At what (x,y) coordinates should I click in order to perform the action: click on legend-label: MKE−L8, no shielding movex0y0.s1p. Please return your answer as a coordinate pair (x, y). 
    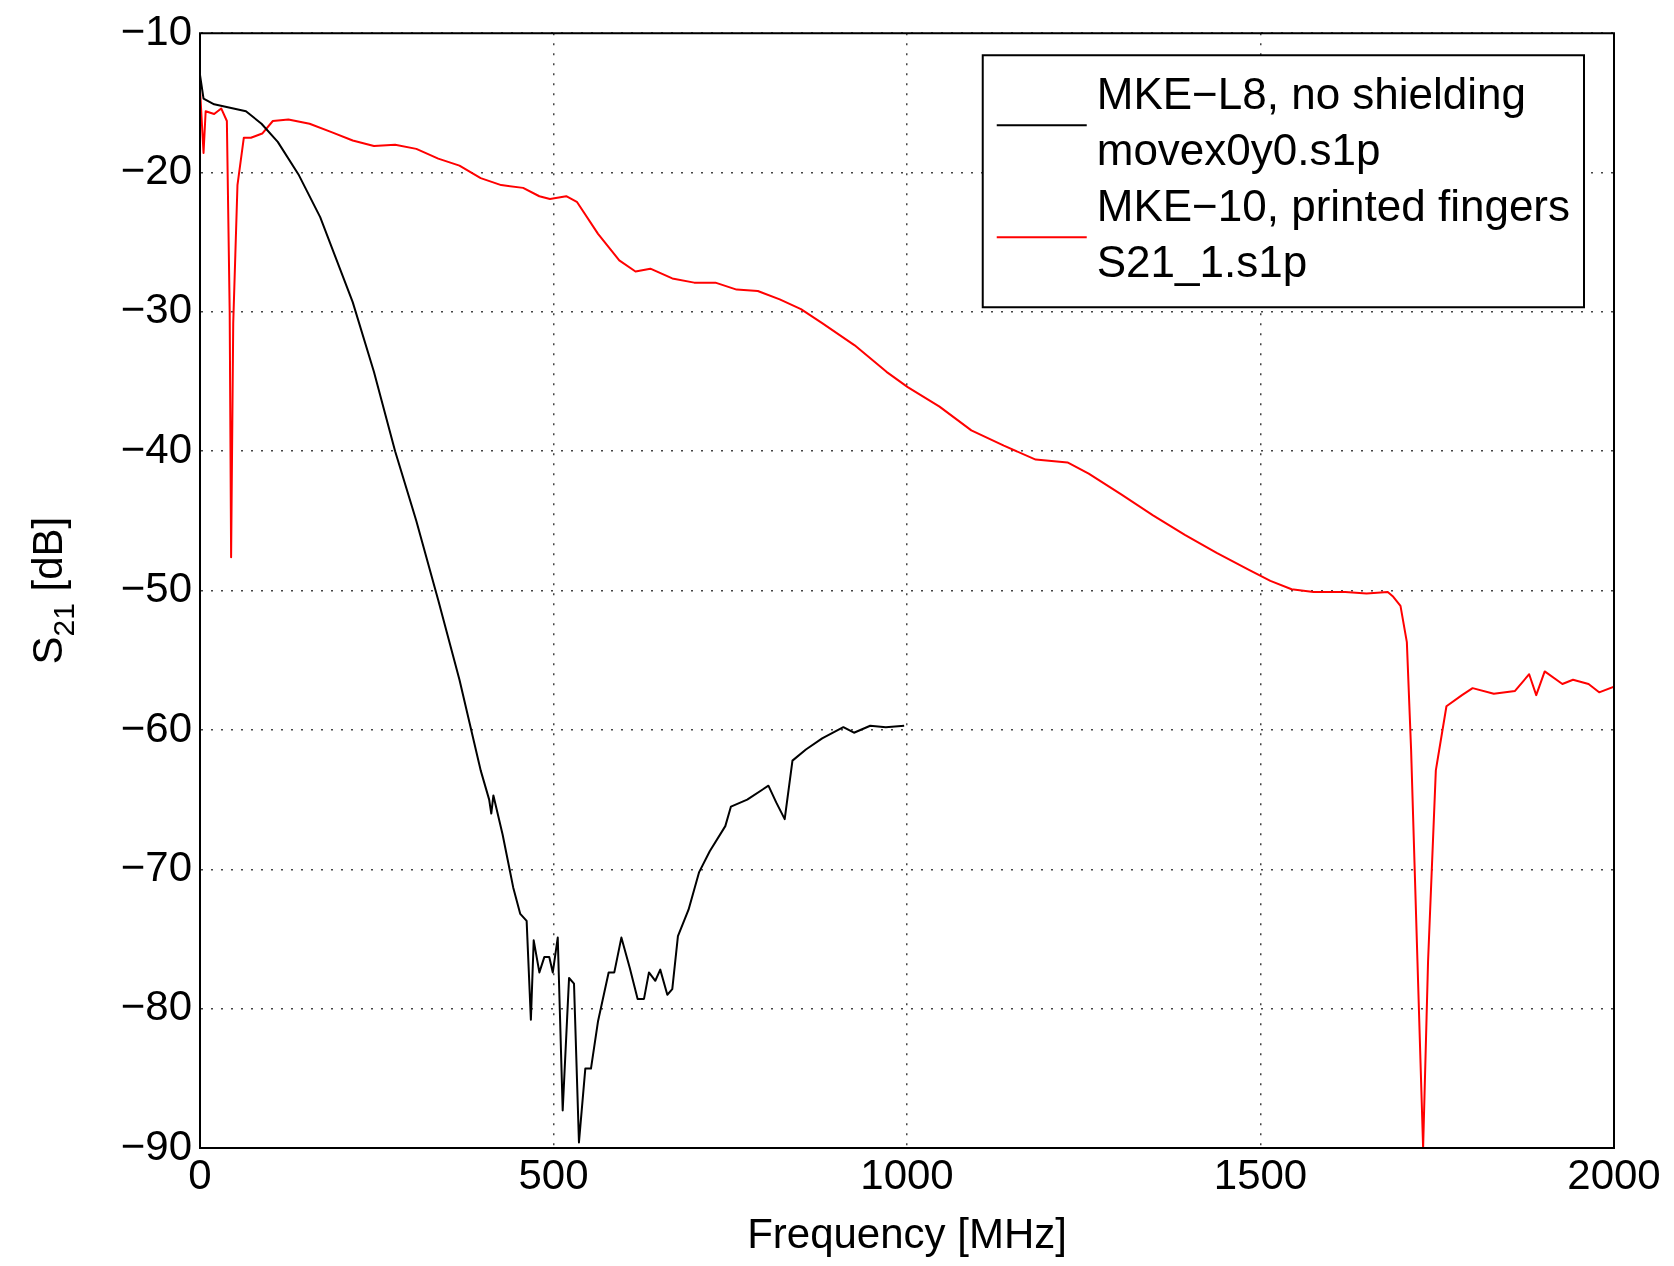
    Looking at the image, I should click on (1311, 122).